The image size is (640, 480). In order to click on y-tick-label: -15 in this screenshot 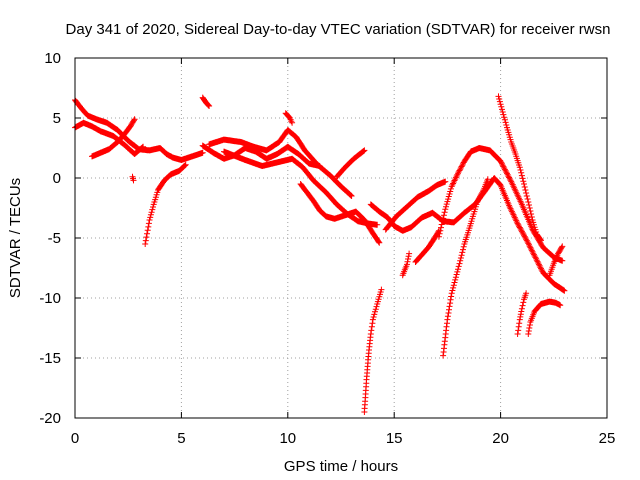, I will do `click(50, 358)`.